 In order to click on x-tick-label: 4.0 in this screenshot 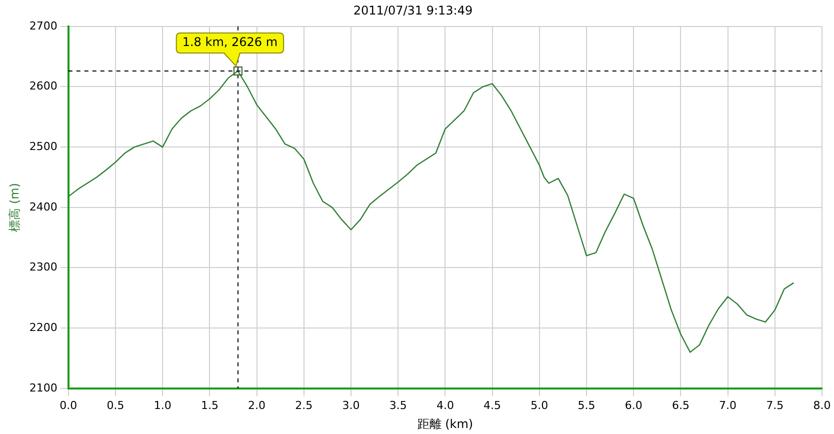, I will do `click(445, 405)`.